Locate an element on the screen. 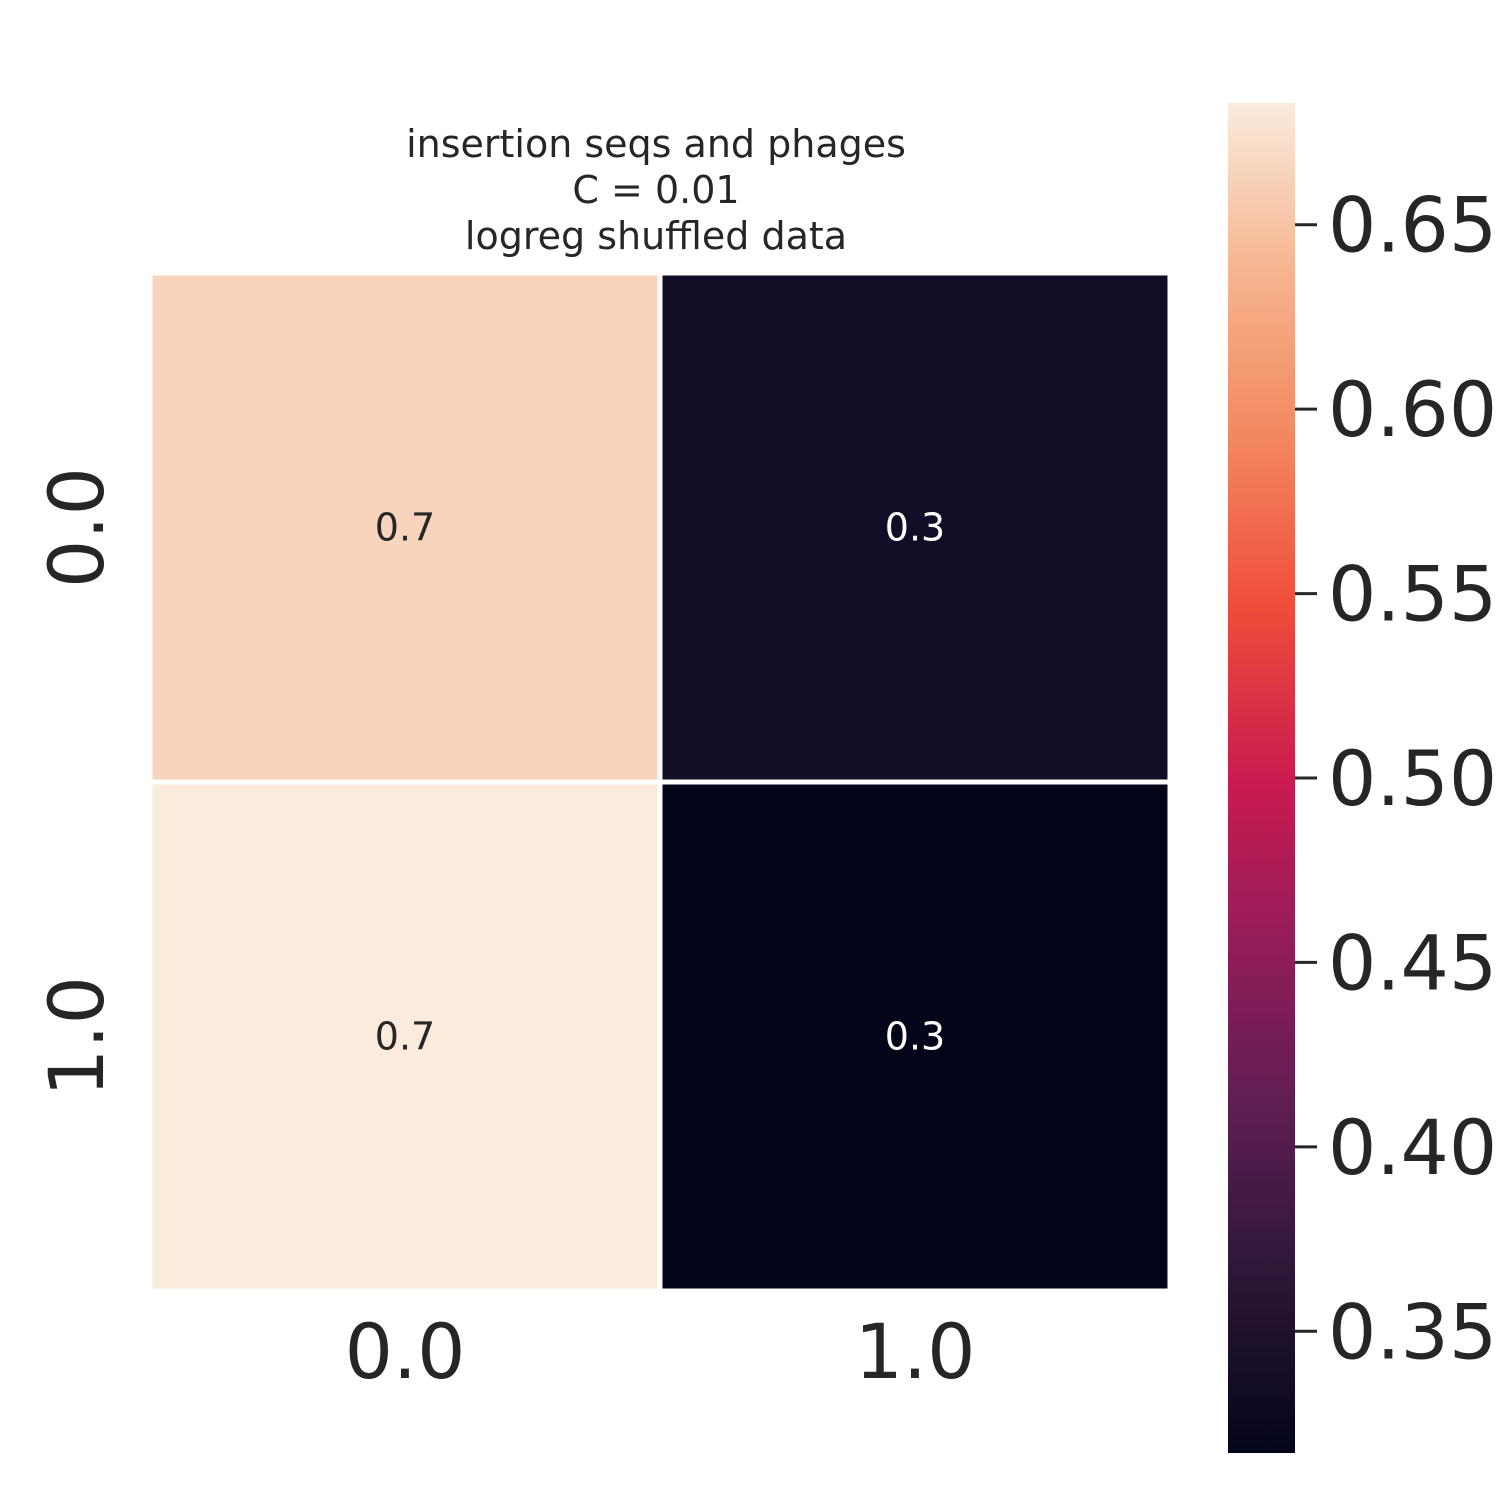 The height and width of the screenshot is (1500, 1500). colorbar-ticks: 0.35 0.40 0.45 0.50 0.55 0.60 0.65 is located at coordinates (1396, 778).